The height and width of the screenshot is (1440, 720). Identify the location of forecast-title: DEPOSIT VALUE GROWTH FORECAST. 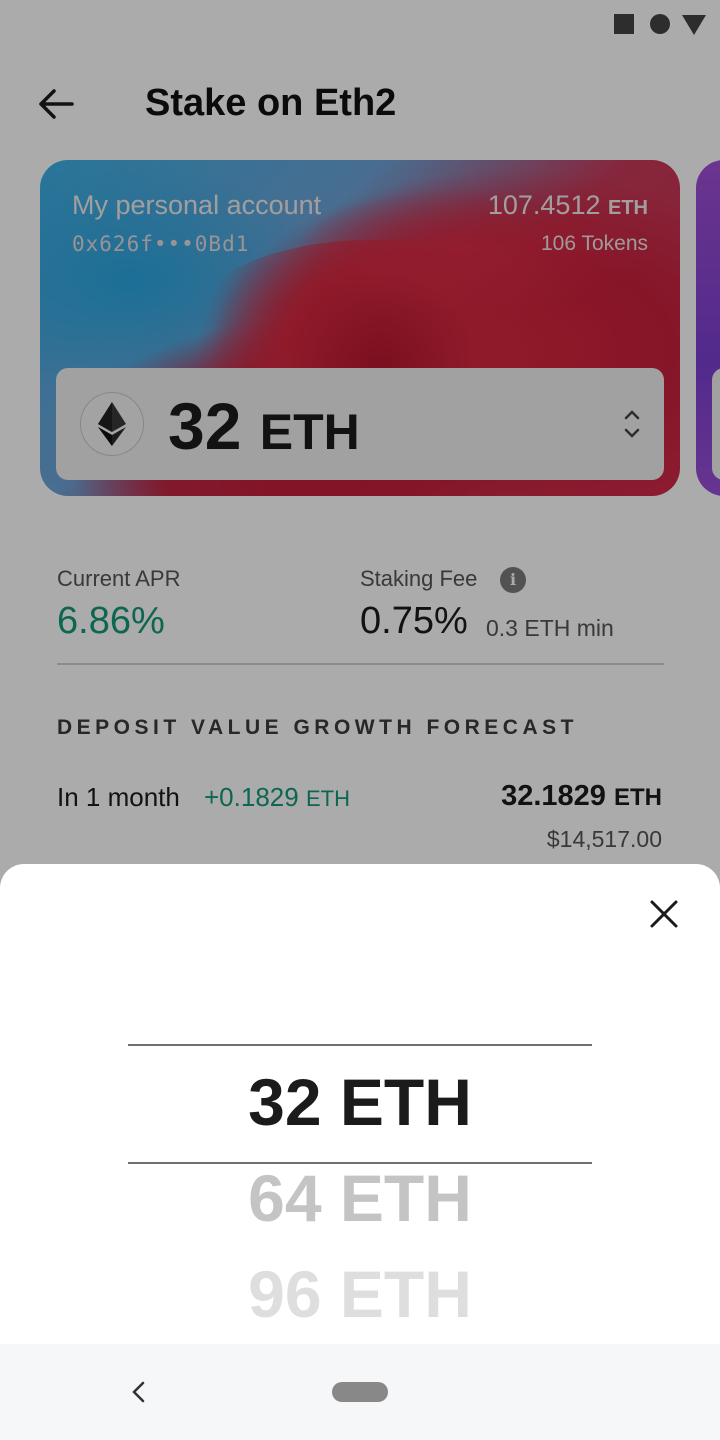
(317, 727).